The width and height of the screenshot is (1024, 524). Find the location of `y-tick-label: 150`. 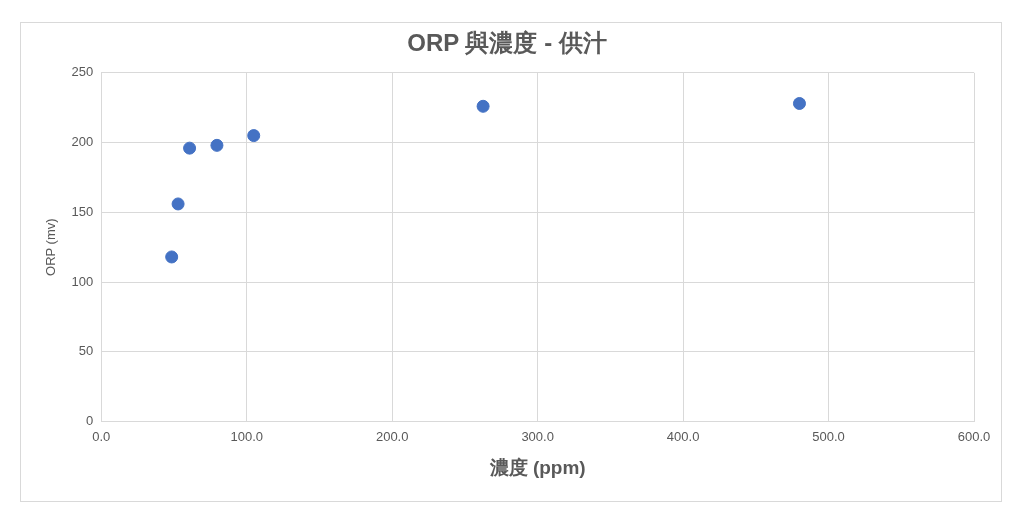

y-tick-label: 150 is located at coordinates (82, 211).